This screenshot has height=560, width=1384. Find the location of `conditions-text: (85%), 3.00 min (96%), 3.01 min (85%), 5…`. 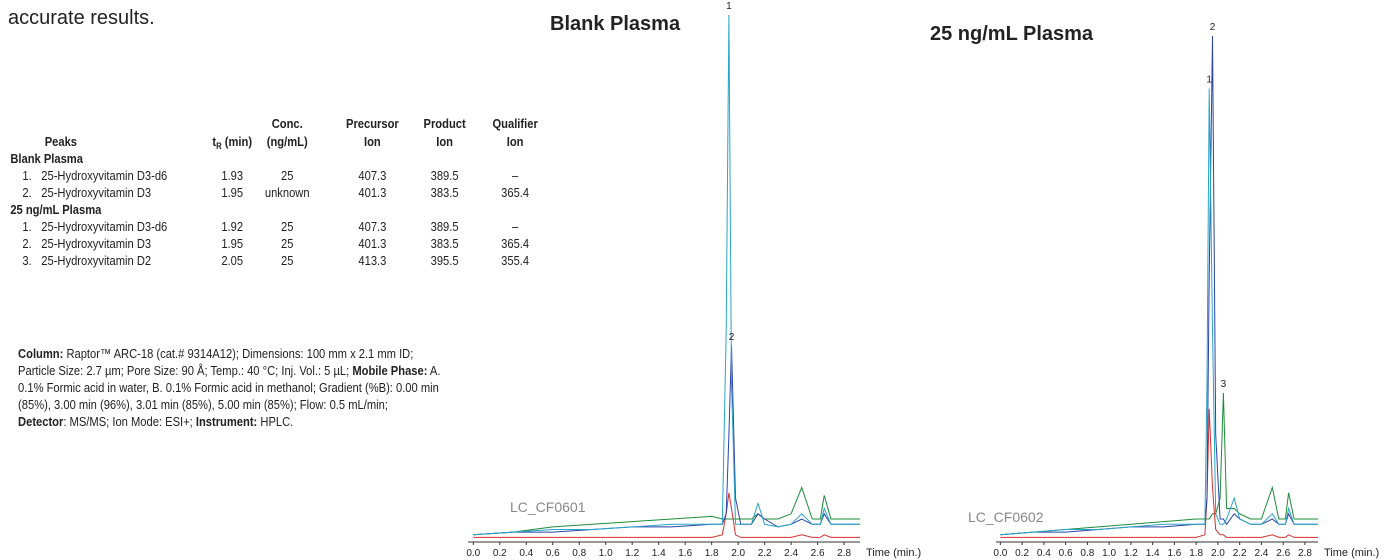

conditions-text: (85%), 3.00 min (96%), 3.01 min (85%), 5… is located at coordinates (203, 404).